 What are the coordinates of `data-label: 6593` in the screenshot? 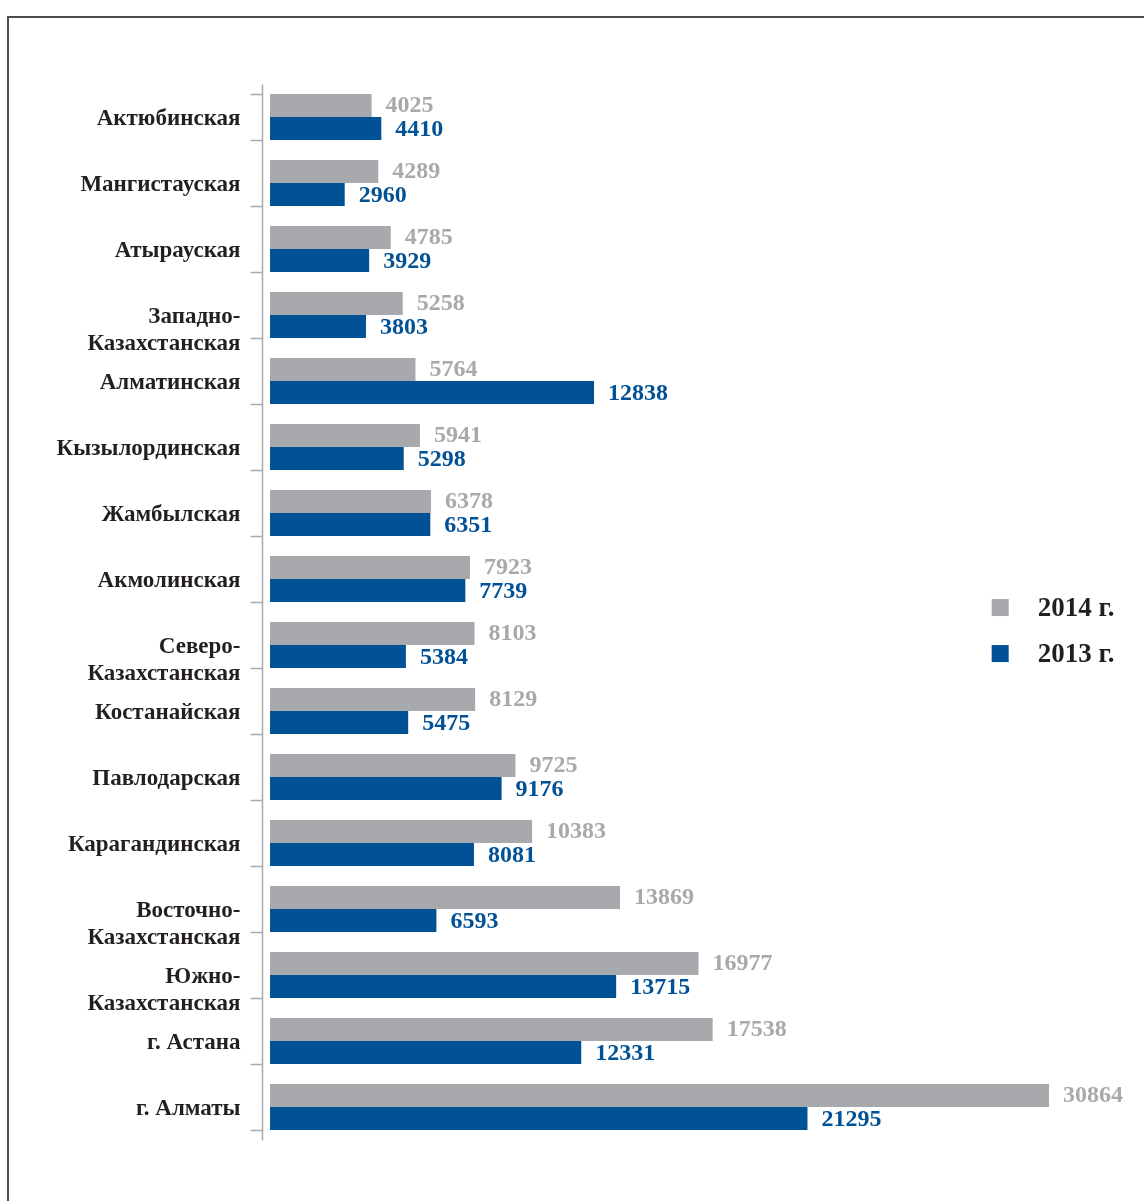 It's located at (474, 919).